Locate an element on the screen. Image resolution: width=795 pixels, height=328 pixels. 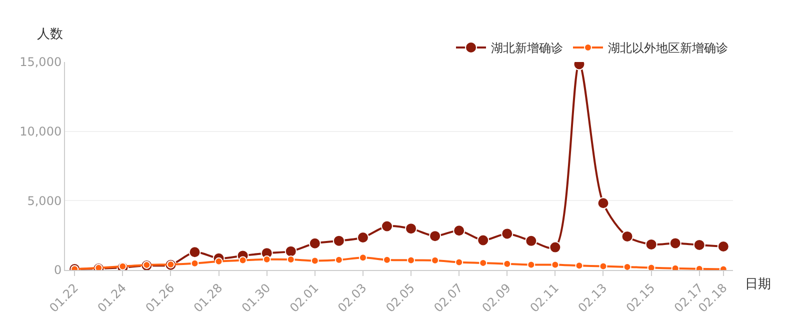
x-axis-title: 日期 is located at coordinates (758, 284).